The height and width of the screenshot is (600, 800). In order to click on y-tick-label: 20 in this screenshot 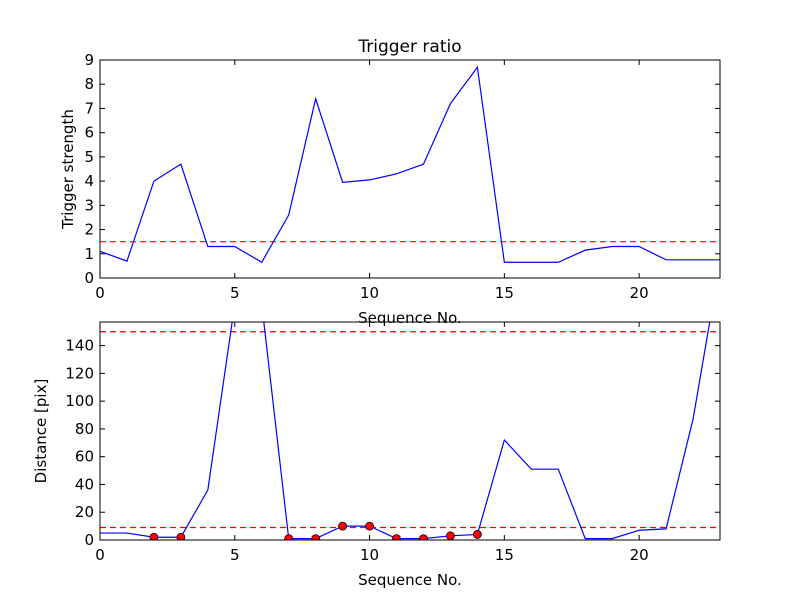, I will do `click(84, 512)`.